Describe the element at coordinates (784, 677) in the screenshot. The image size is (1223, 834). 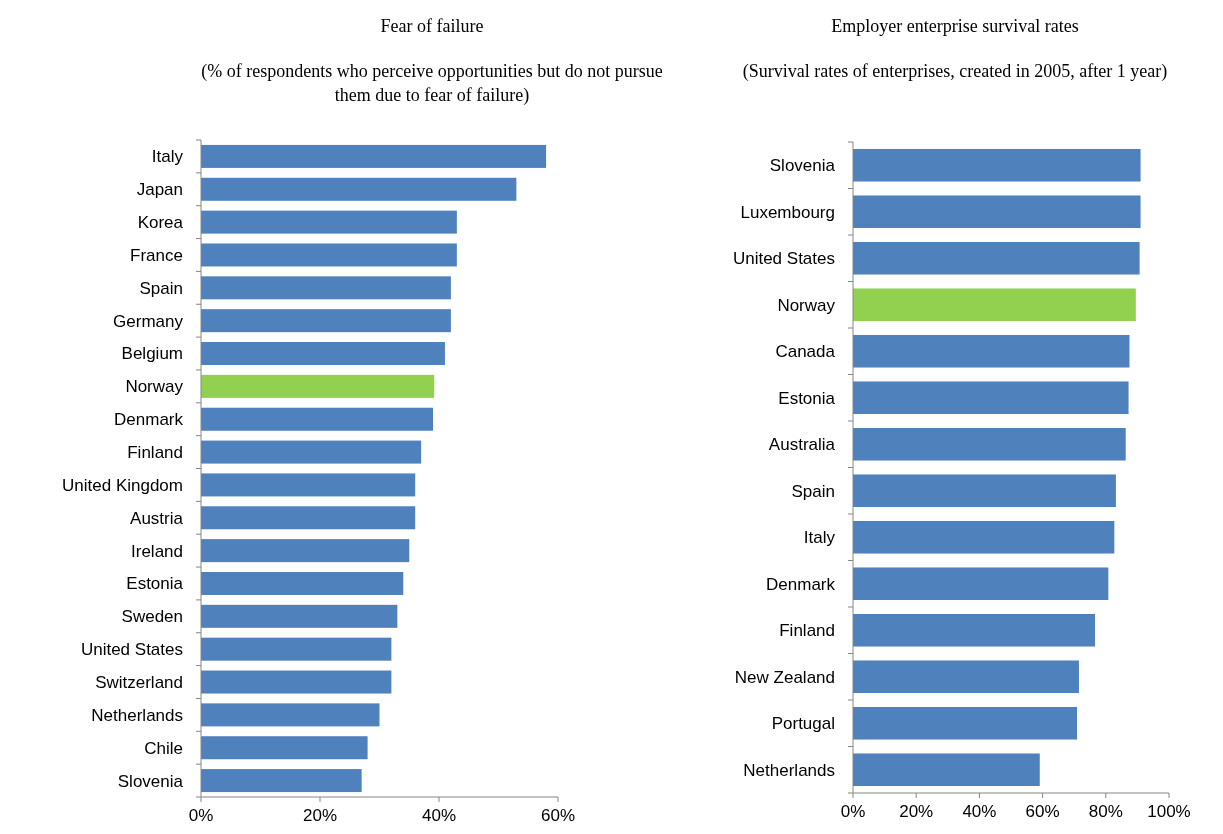
I see `y-tick-label: New Zealand` at that location.